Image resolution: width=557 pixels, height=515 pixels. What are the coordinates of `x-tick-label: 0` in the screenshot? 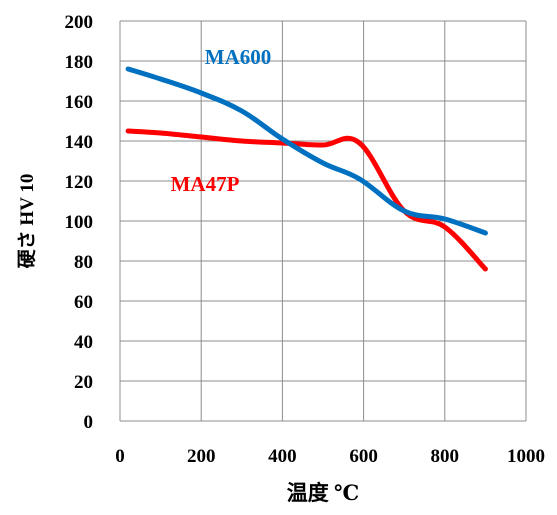 It's located at (120, 456).